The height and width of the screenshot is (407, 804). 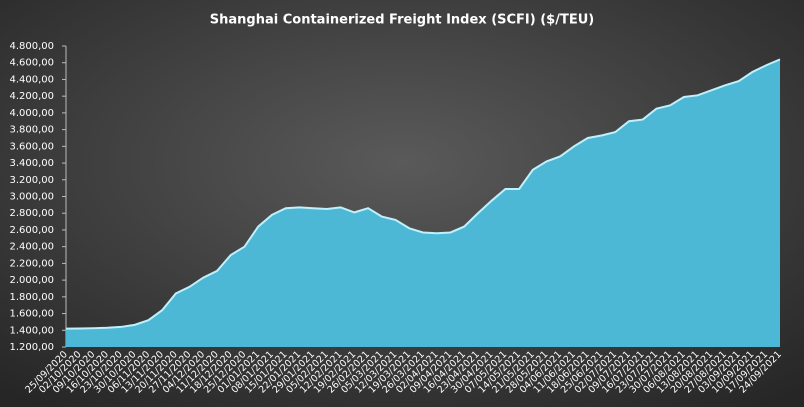 I want to click on y-tick-label: 4.800,00, so click(x=31, y=46).